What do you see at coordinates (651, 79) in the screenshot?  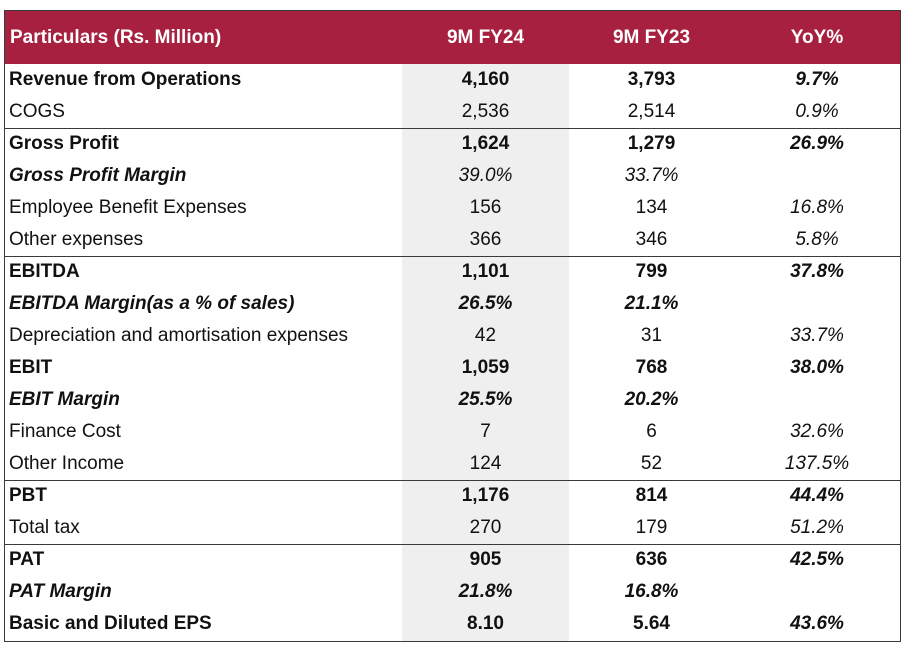 I see `row-value-fy23: 3,793` at bounding box center [651, 79].